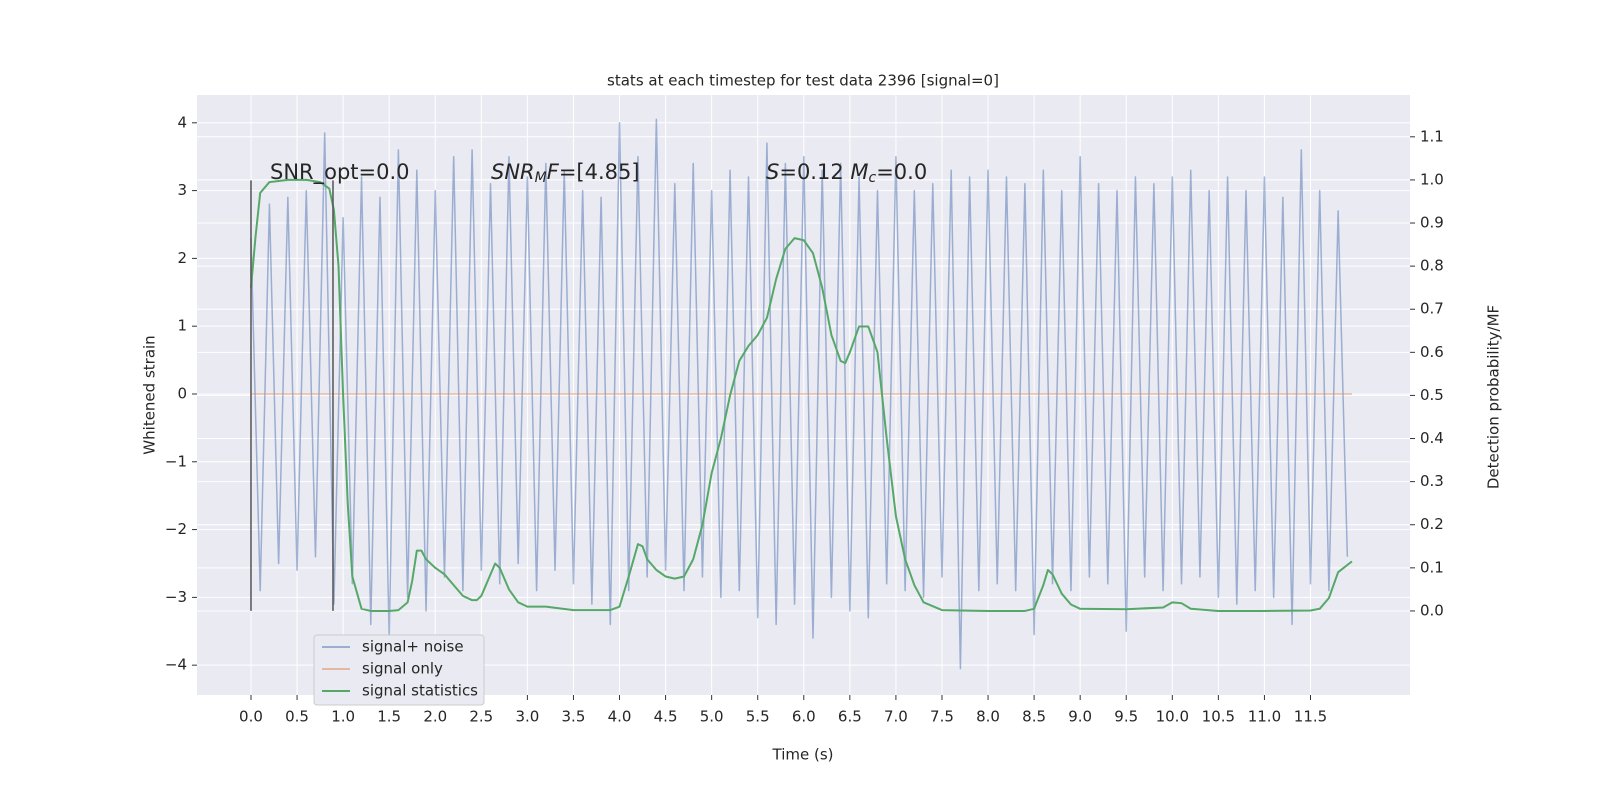 The height and width of the screenshot is (804, 1600). Describe the element at coordinates (1034, 717) in the screenshot. I see `x-tick-label: 8.5` at that location.